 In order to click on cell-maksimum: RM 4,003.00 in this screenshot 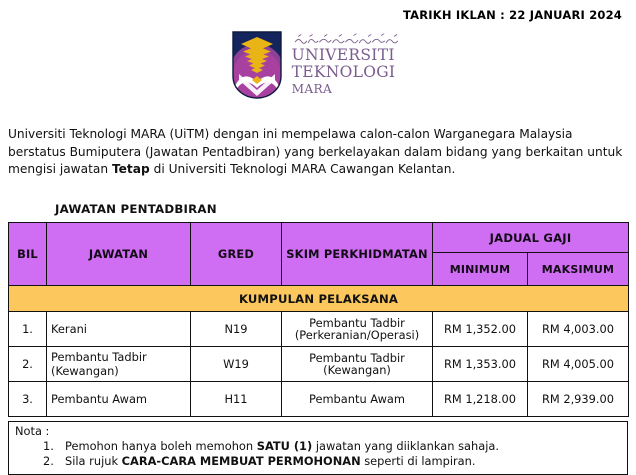, I will do `click(578, 329)`.